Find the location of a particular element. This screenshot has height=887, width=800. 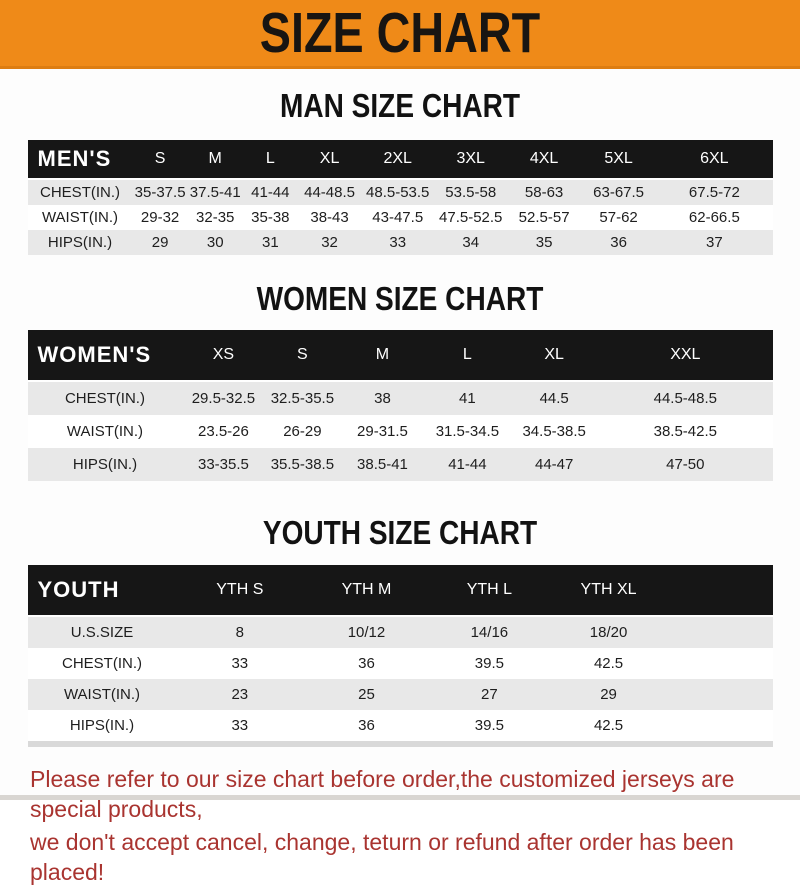

size-column-header: XXL is located at coordinates (685, 354).